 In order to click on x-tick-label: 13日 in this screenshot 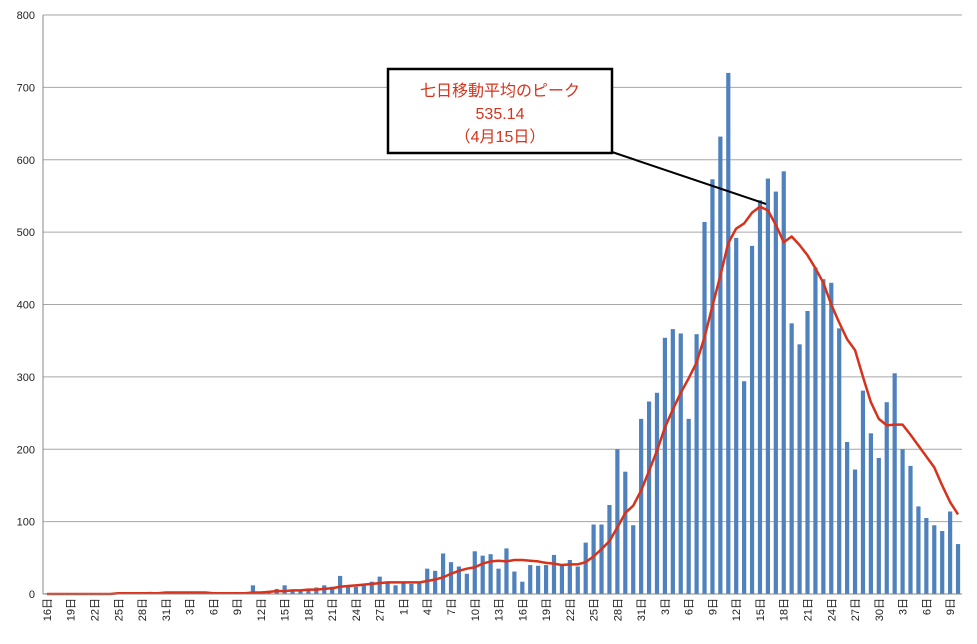, I will do `click(500, 609)`.